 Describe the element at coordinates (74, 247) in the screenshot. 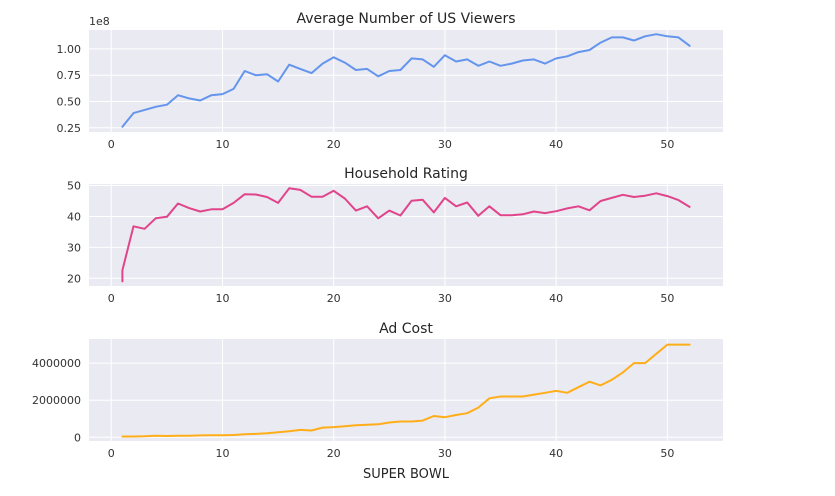

I see `y-tick-label: 30` at that location.